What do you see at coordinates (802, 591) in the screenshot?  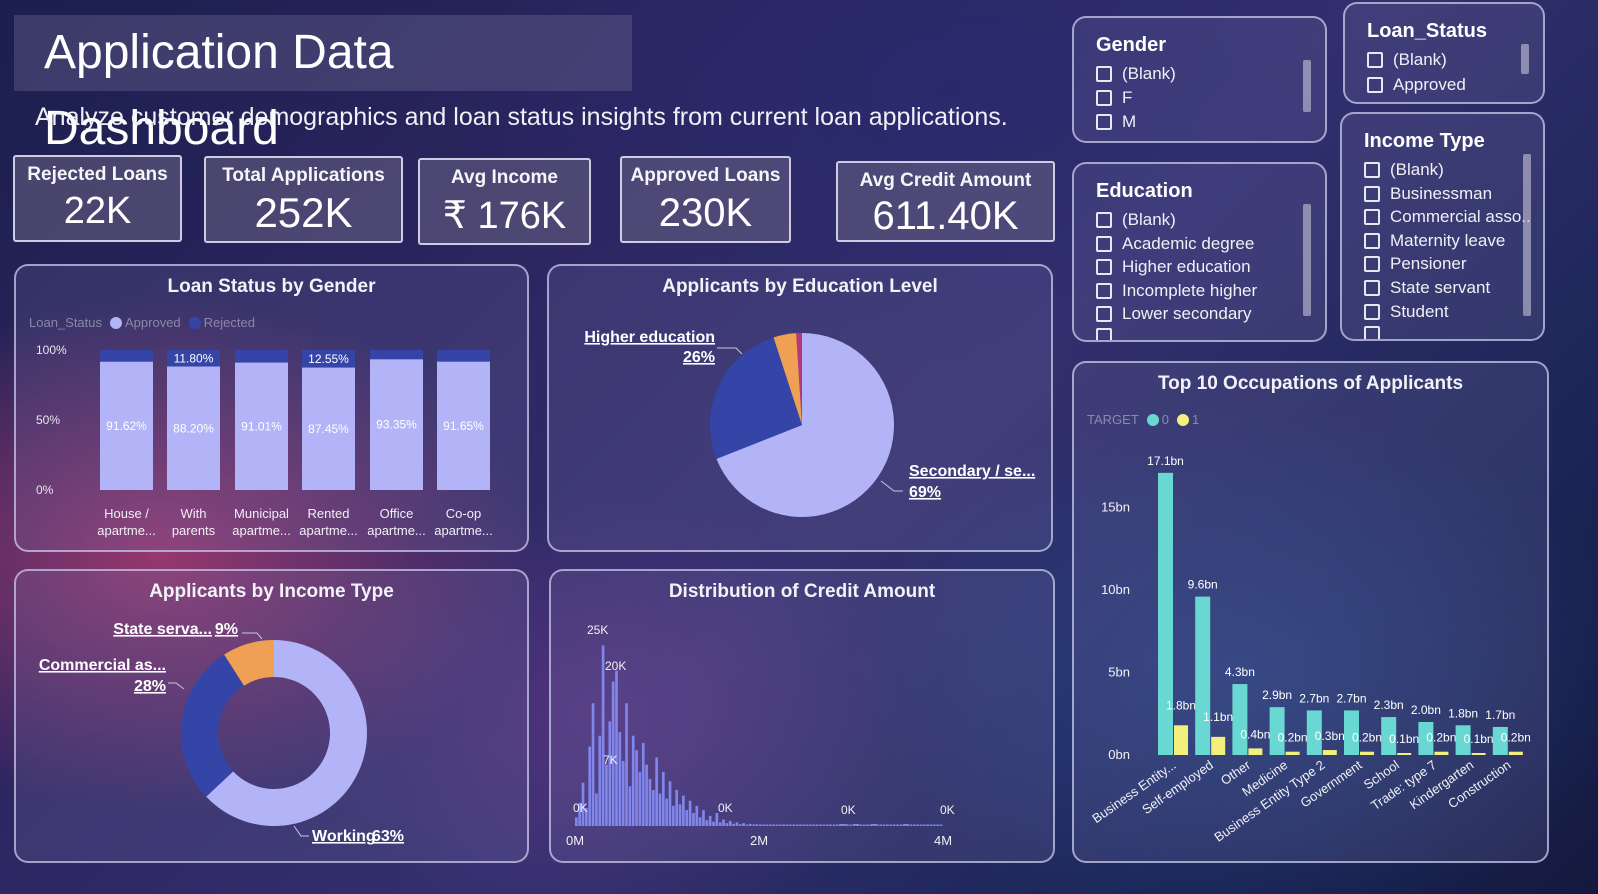 I see `chart-title: Distribution of Credit Amount` at bounding box center [802, 591].